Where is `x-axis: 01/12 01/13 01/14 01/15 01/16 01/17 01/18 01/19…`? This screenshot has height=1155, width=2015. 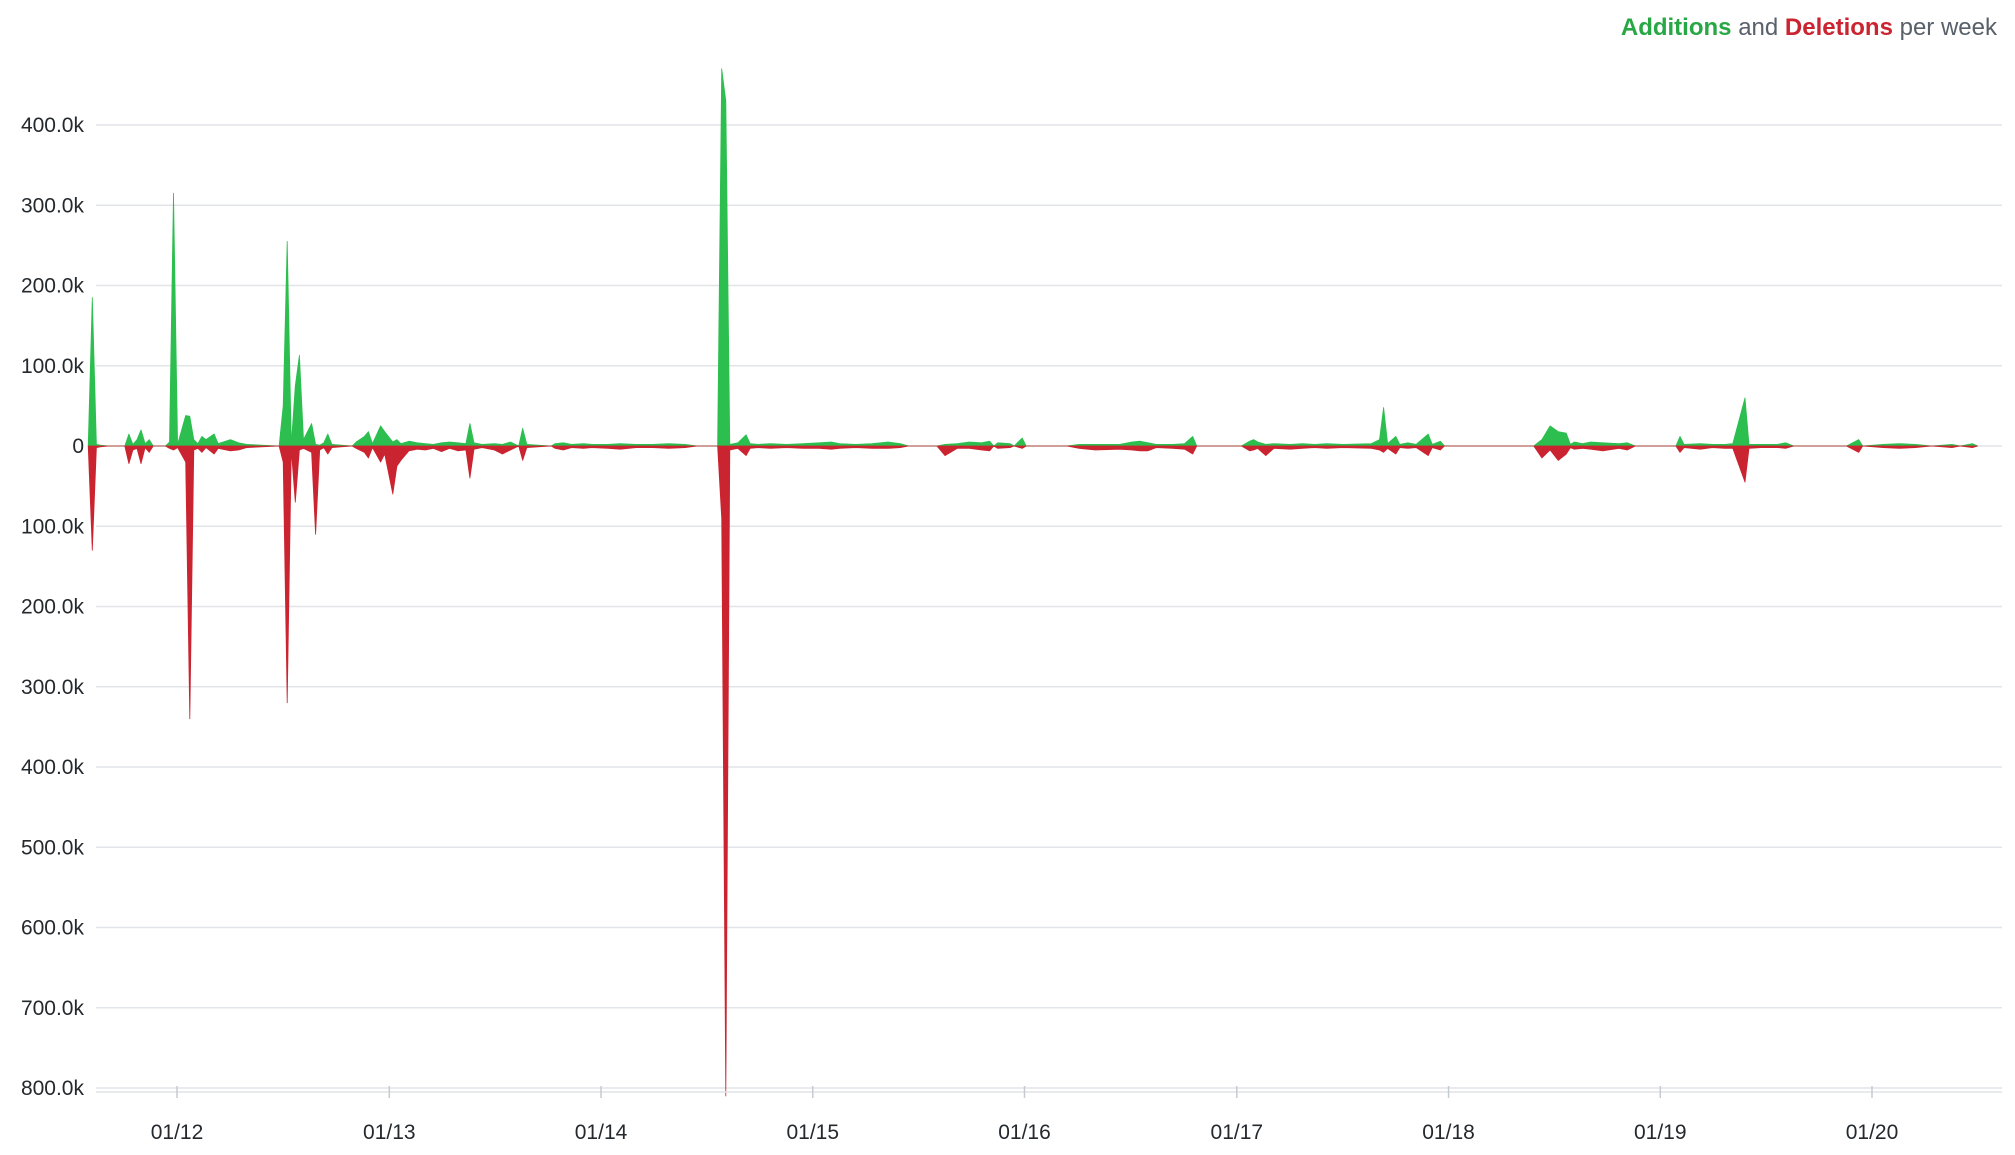 x-axis: 01/12 01/13 01/14 01/15 01/16 01/17 01/18 01/19… is located at coordinates (1049, 1115).